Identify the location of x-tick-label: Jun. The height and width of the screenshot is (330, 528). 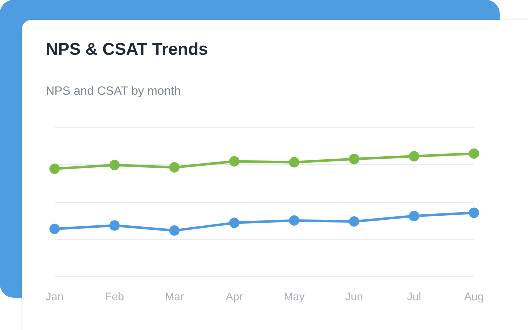
(355, 297).